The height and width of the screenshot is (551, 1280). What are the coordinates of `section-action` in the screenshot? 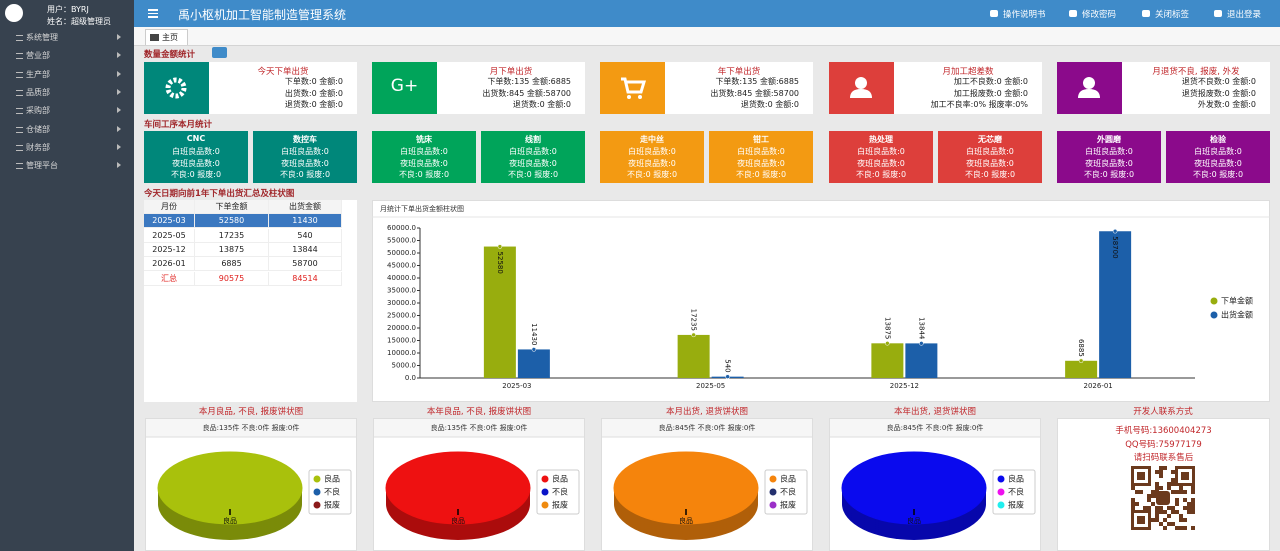 It's located at (219, 52).